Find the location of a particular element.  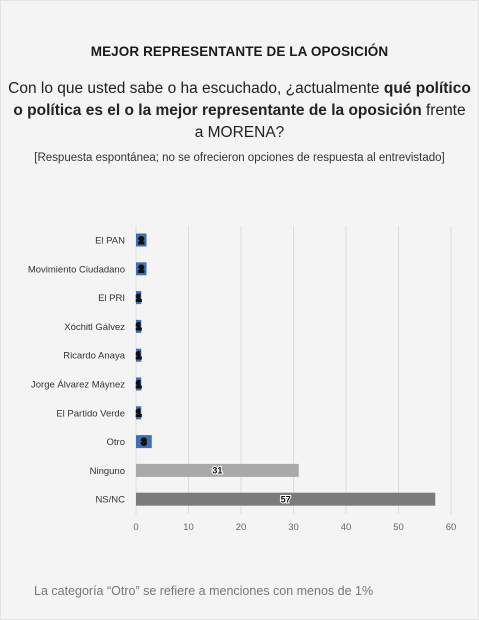

category-label: Movimiento Ciudadano is located at coordinates (76, 269).